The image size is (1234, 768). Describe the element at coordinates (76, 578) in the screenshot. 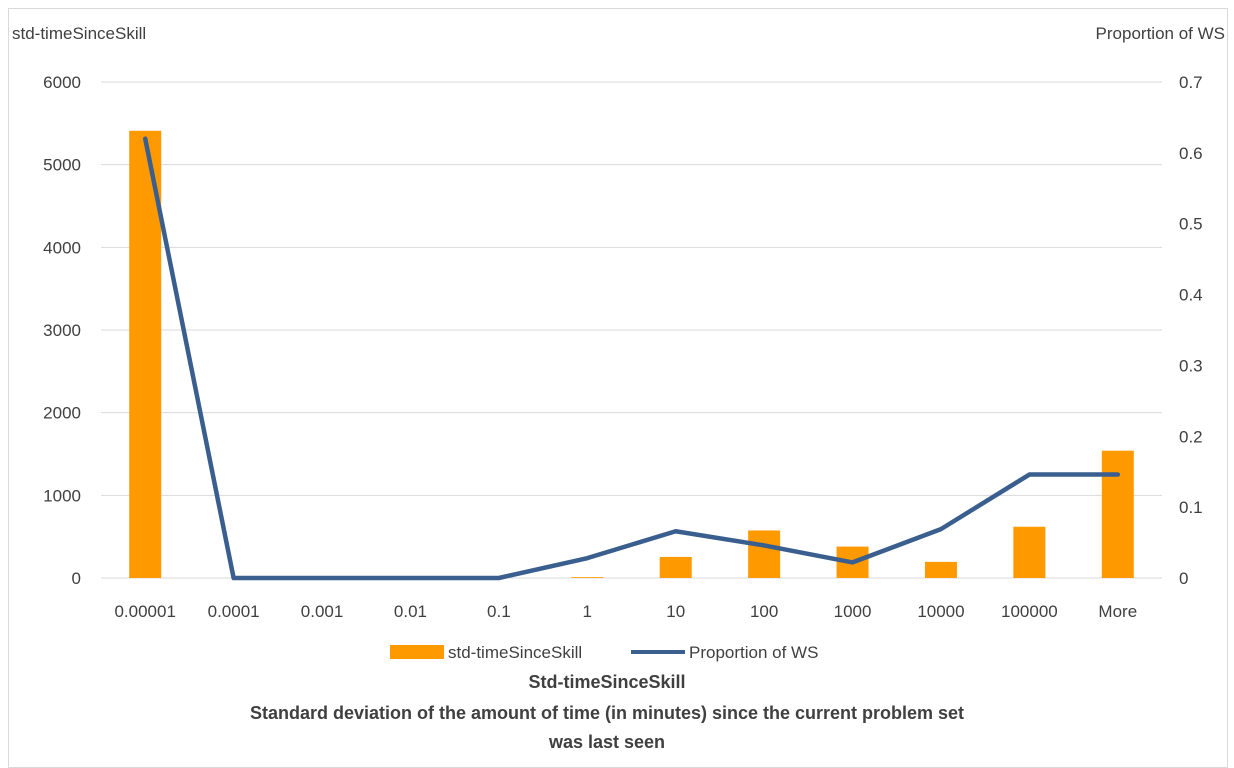

I see `left-tick-label: 0` at that location.